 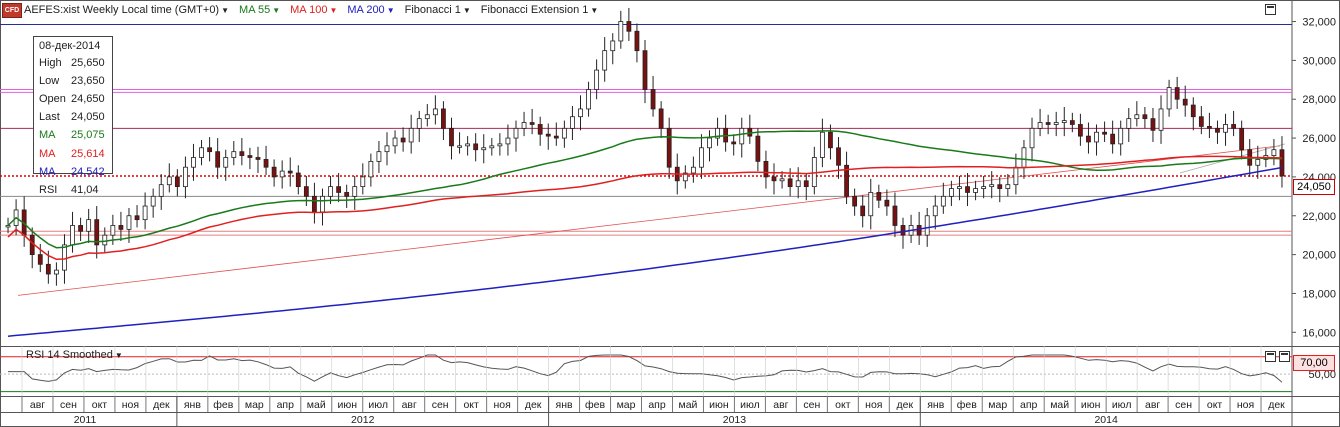 What do you see at coordinates (1270, 9) in the screenshot?
I see `maximize-main-icon` at bounding box center [1270, 9].